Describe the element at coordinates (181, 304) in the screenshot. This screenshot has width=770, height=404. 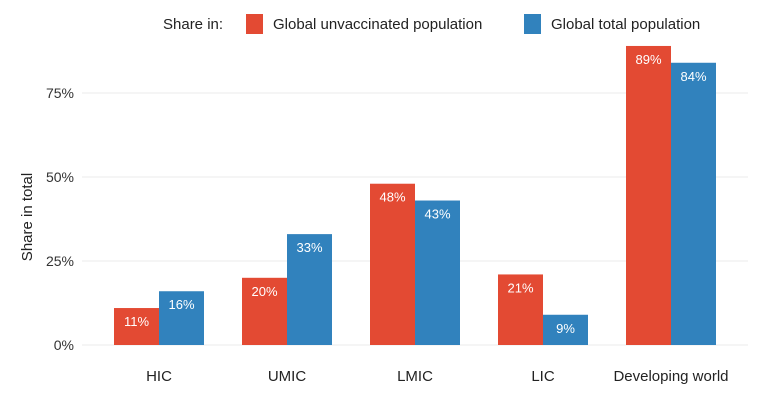
I see `data-label: 16%` at that location.